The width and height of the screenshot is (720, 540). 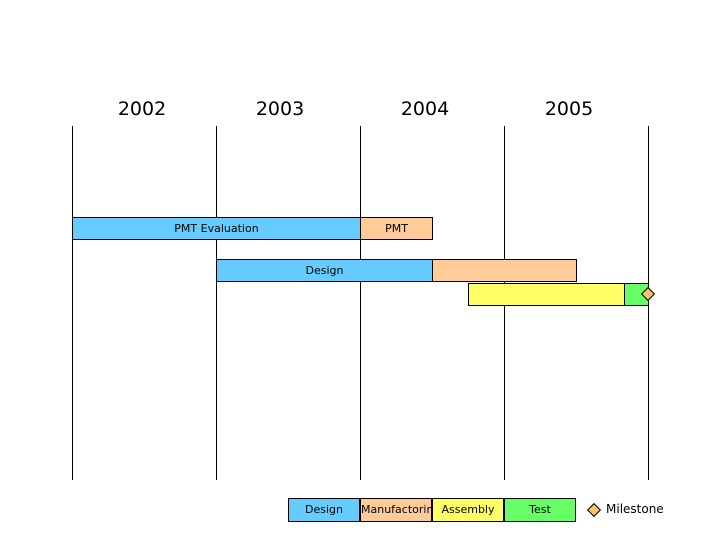 What do you see at coordinates (396, 510) in the screenshot?
I see `legend-manufactoring: Manufactoring` at bounding box center [396, 510].